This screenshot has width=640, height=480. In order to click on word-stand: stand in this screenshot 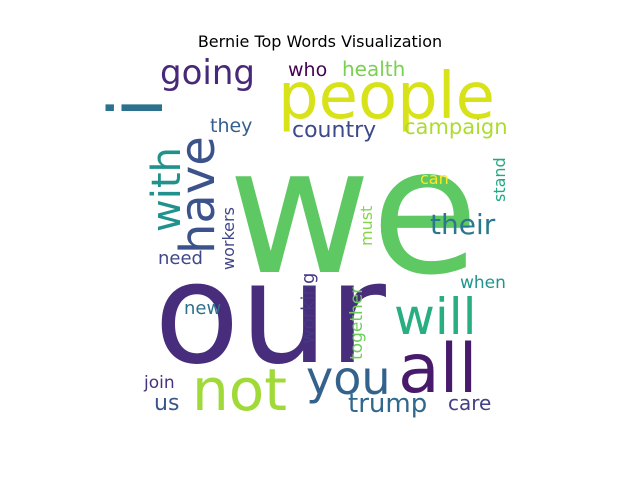, I will do `click(499, 179)`.